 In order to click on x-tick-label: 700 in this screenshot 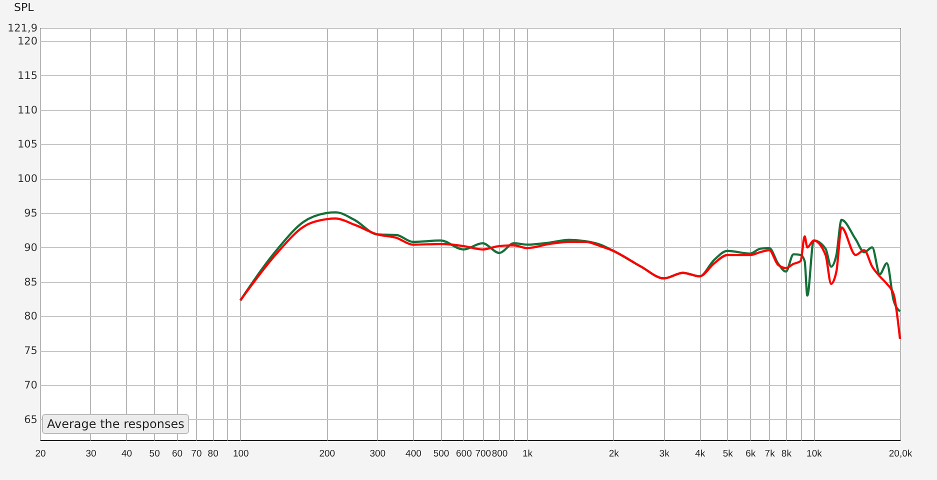, I will do `click(483, 454)`.